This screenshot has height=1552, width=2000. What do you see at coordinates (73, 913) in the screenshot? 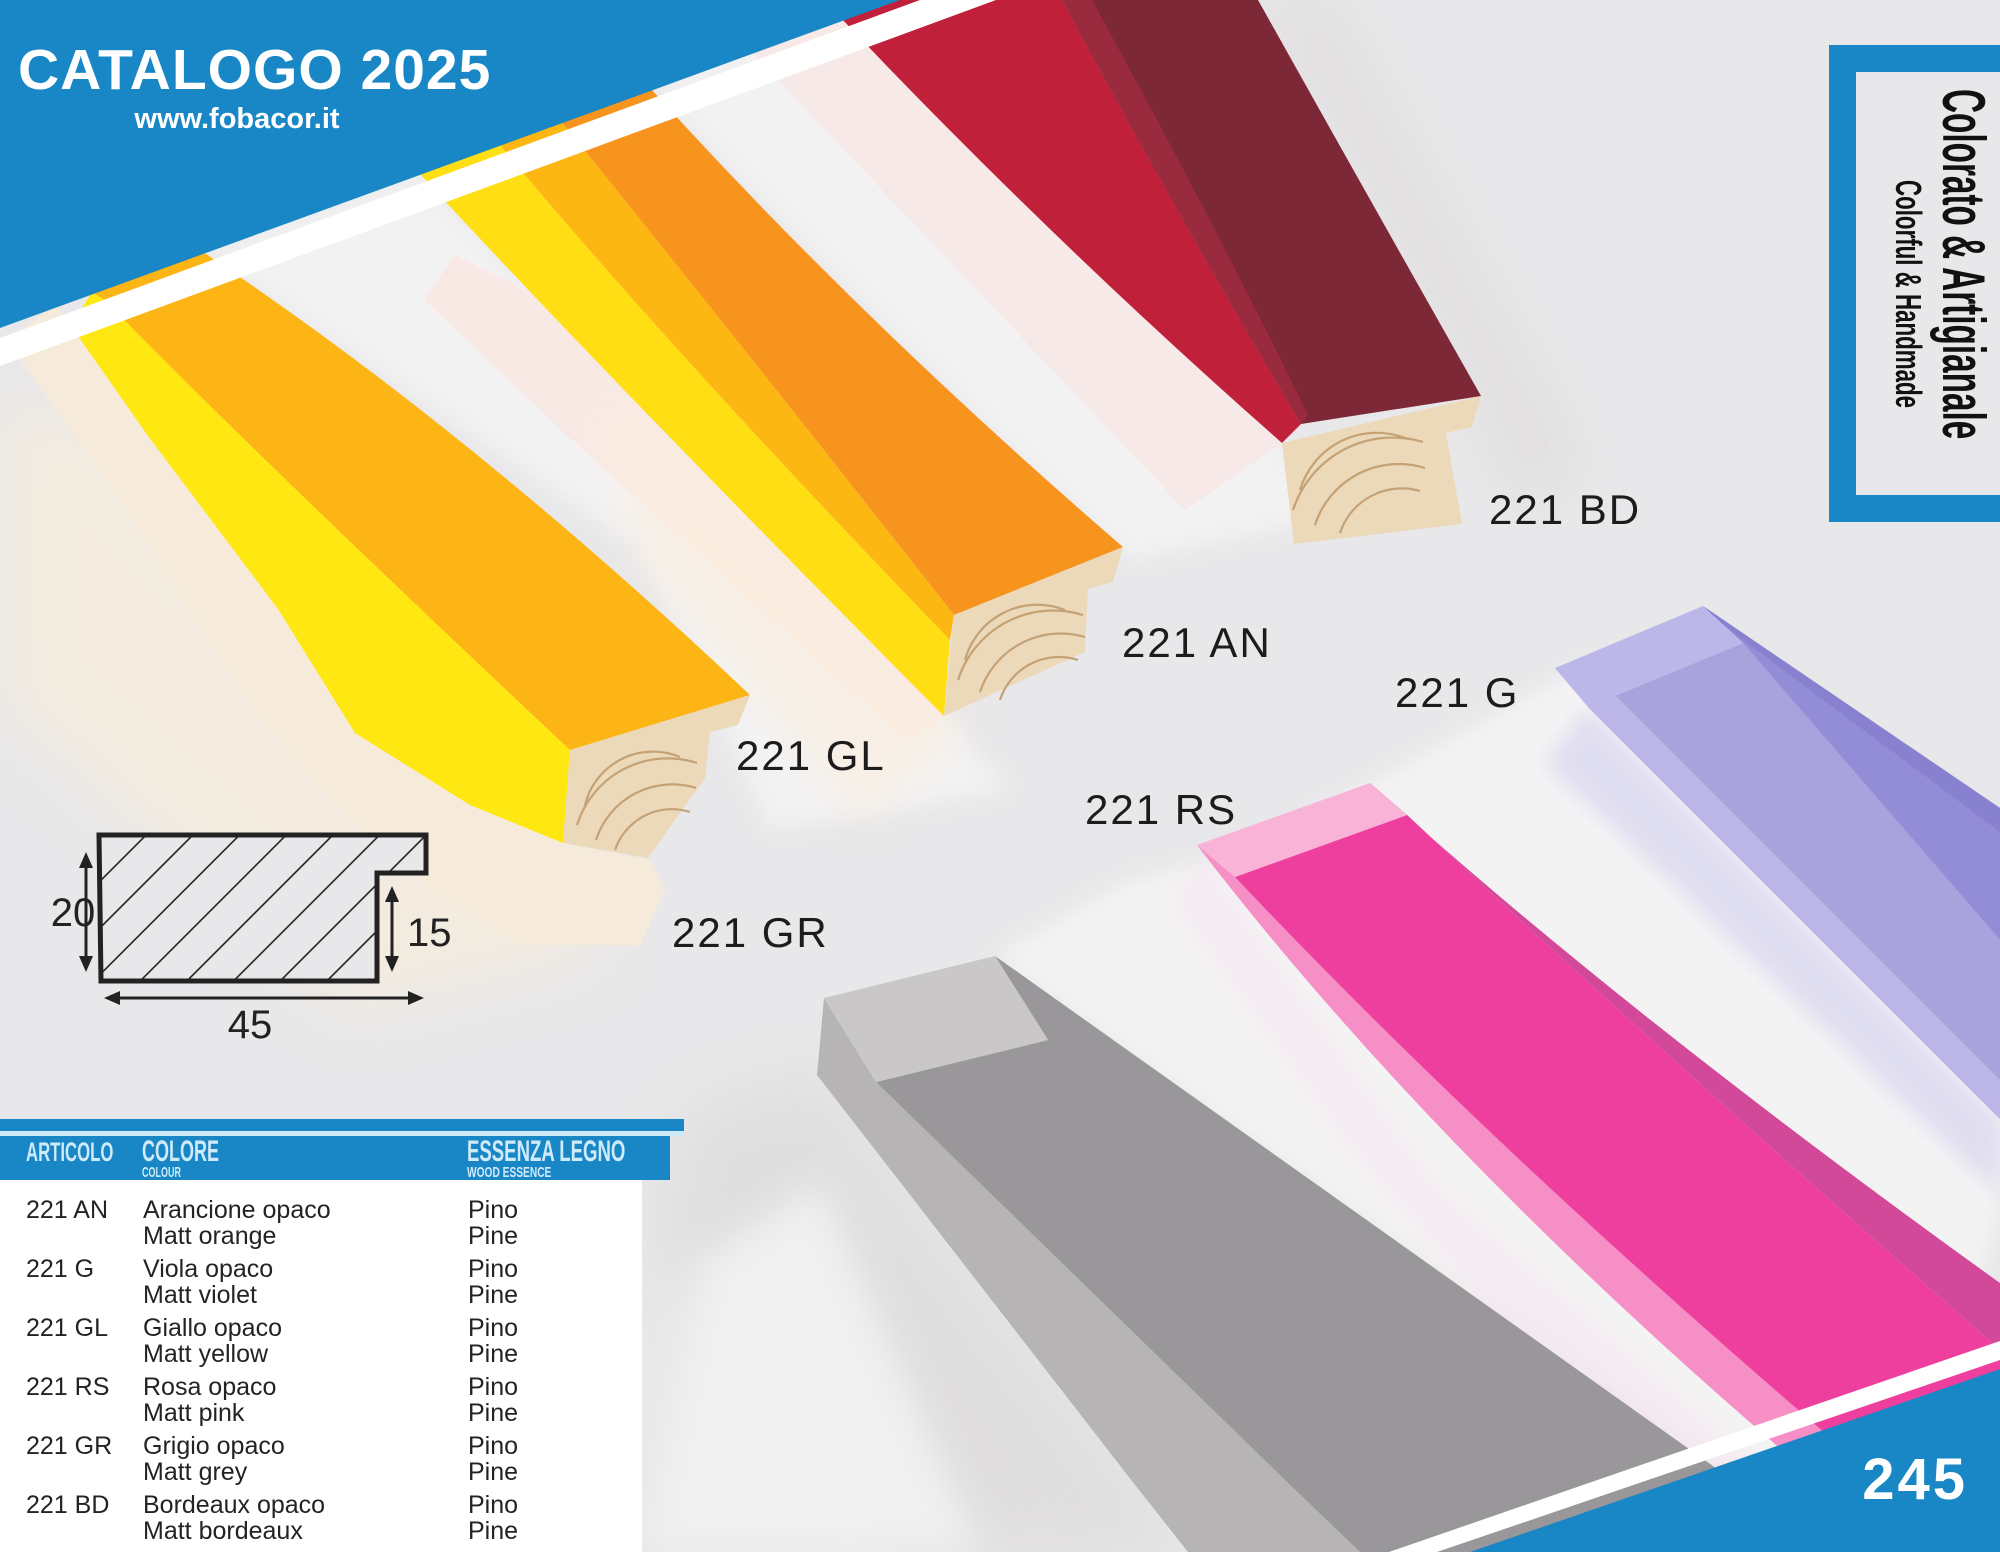
I see `svg-text: 20` at bounding box center [73, 913].